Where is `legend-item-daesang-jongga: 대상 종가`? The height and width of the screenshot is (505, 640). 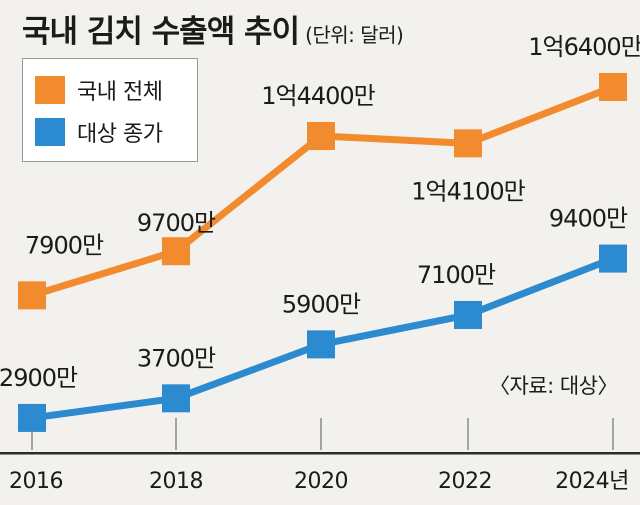
legend-item-daesang-jongga: 대상 종가 is located at coordinates (99, 132).